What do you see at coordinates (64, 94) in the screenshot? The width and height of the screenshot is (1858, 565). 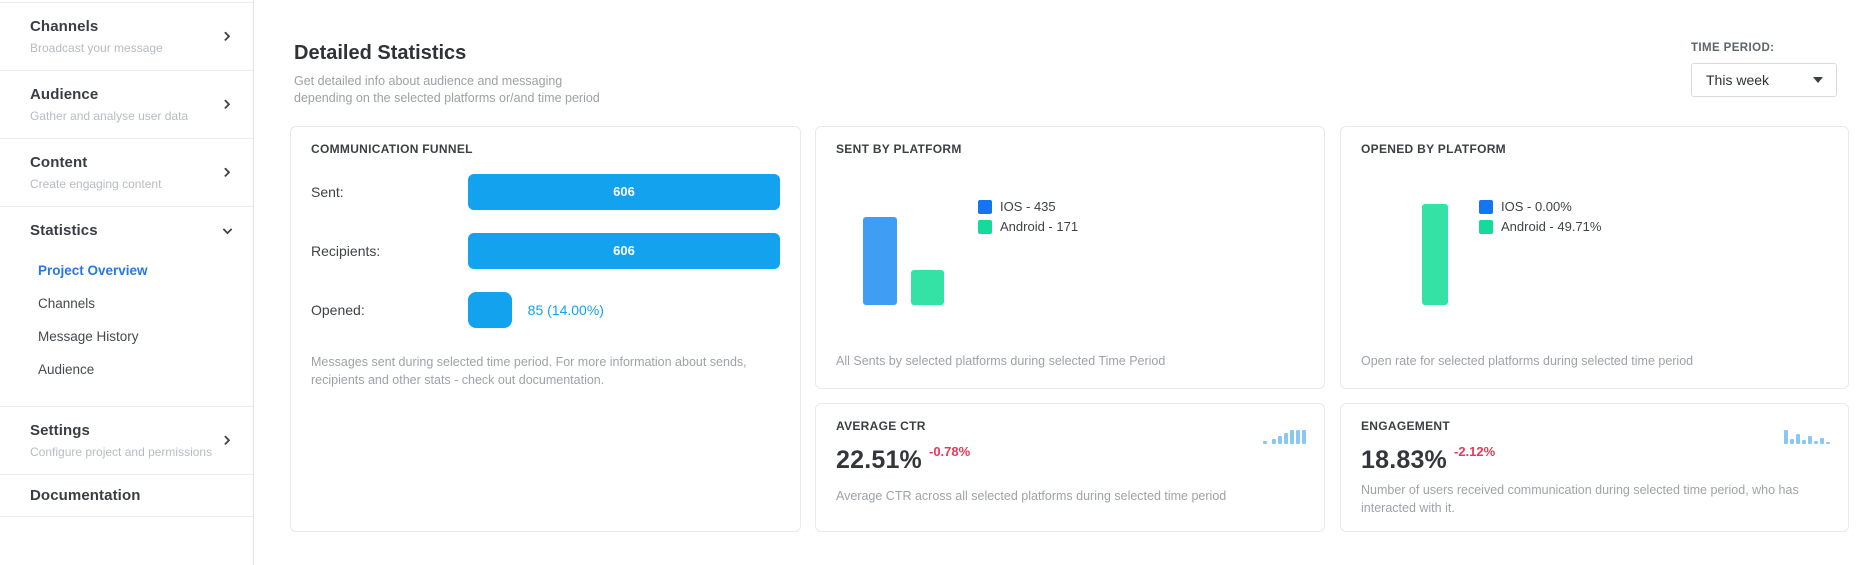 I see `sidebar-item-title: Audience` at bounding box center [64, 94].